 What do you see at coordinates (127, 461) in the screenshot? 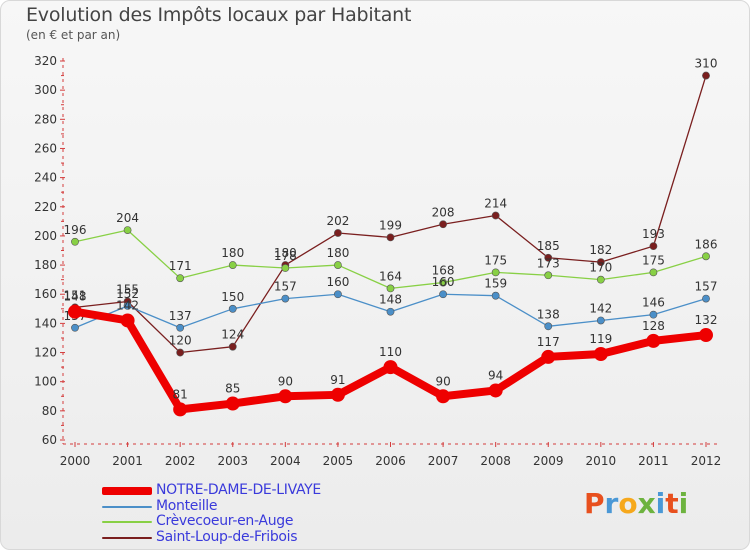
I see `x-tick-label: 2001` at bounding box center [127, 461].